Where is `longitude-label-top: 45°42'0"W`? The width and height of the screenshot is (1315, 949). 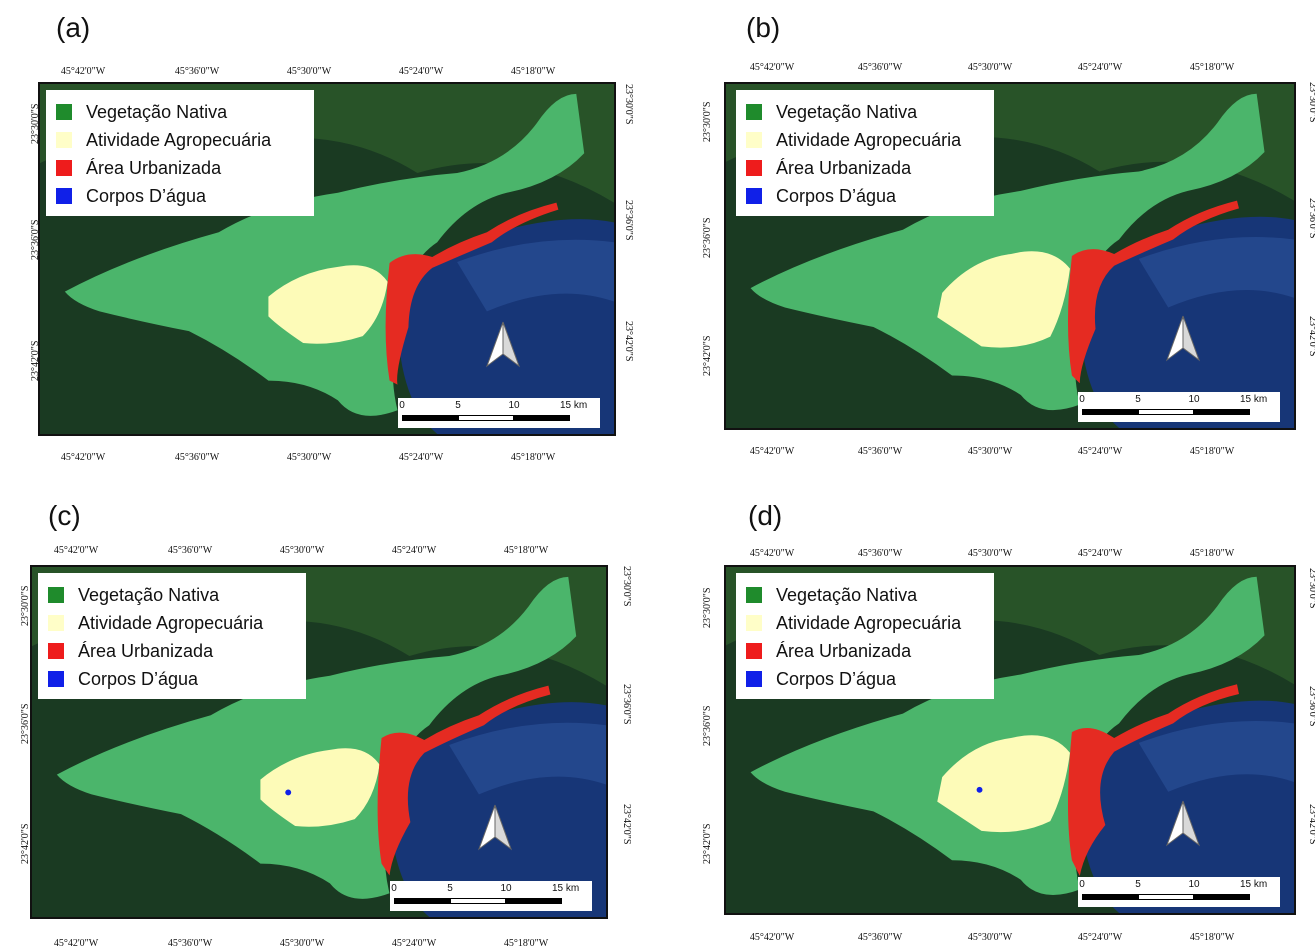
longitude-label-top: 45°42'0"W is located at coordinates (772, 553).